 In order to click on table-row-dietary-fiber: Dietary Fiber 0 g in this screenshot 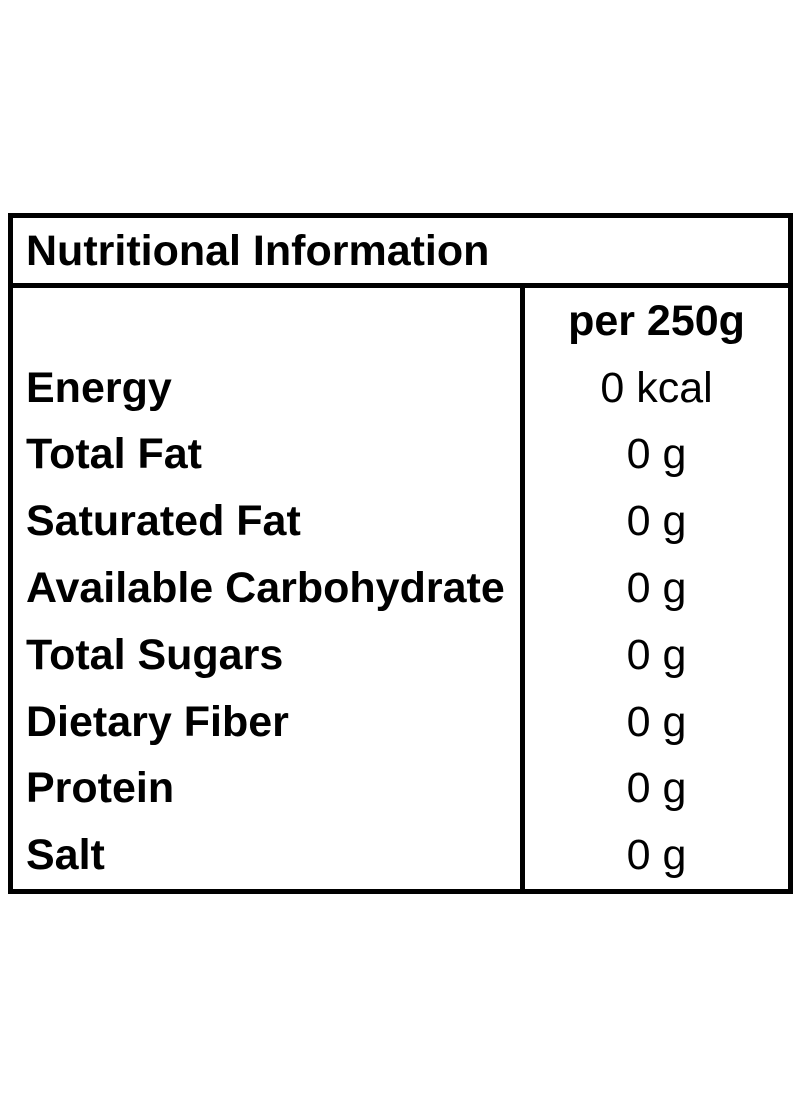, I will do `click(400, 722)`.